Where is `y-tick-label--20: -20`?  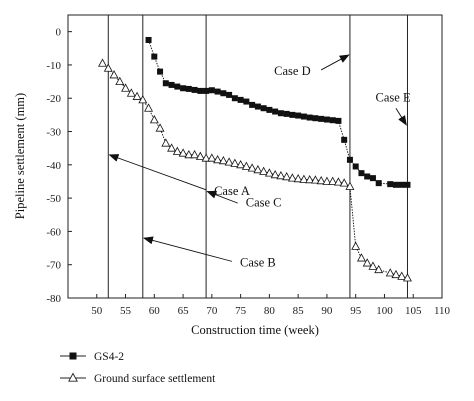 y-tick-label--20: -20 is located at coordinates (53, 99).